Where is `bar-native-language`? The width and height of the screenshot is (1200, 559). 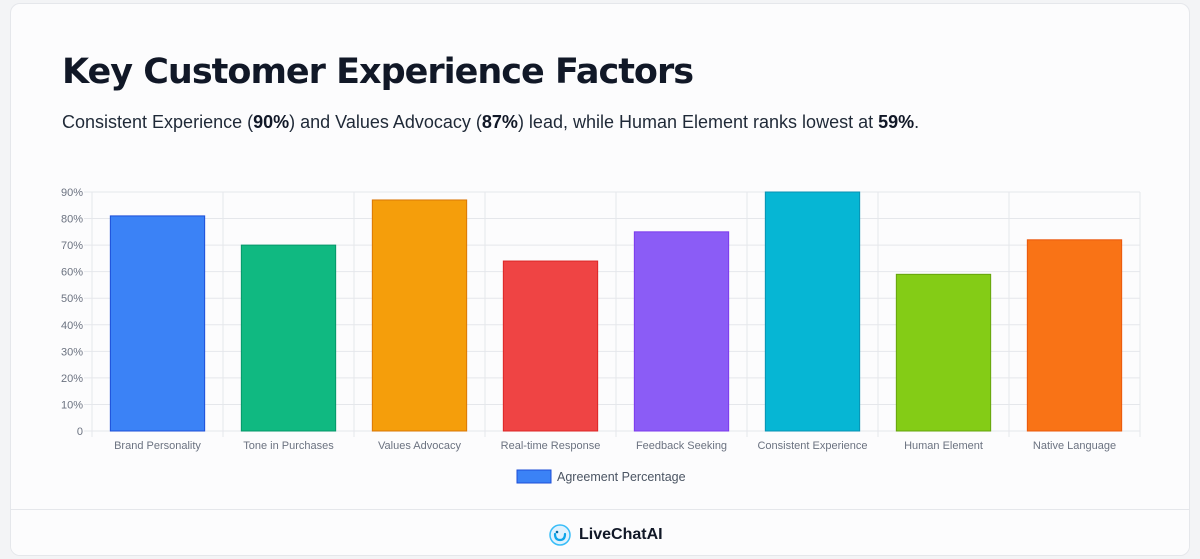
bar-native-language is located at coordinates (1074, 335).